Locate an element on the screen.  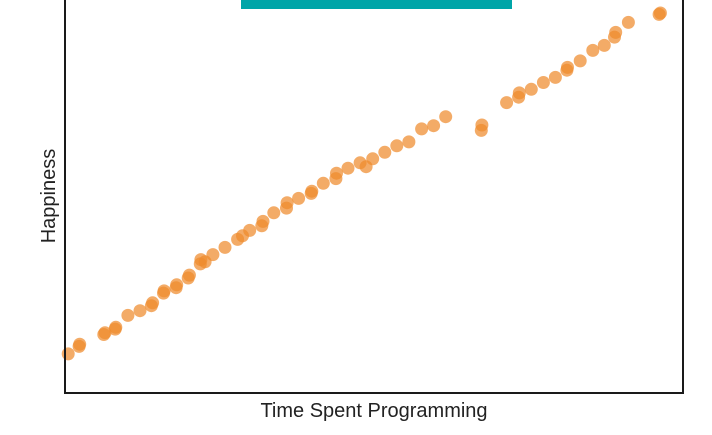
x-axis-label: Time Spent Programming is located at coordinates (373, 411).